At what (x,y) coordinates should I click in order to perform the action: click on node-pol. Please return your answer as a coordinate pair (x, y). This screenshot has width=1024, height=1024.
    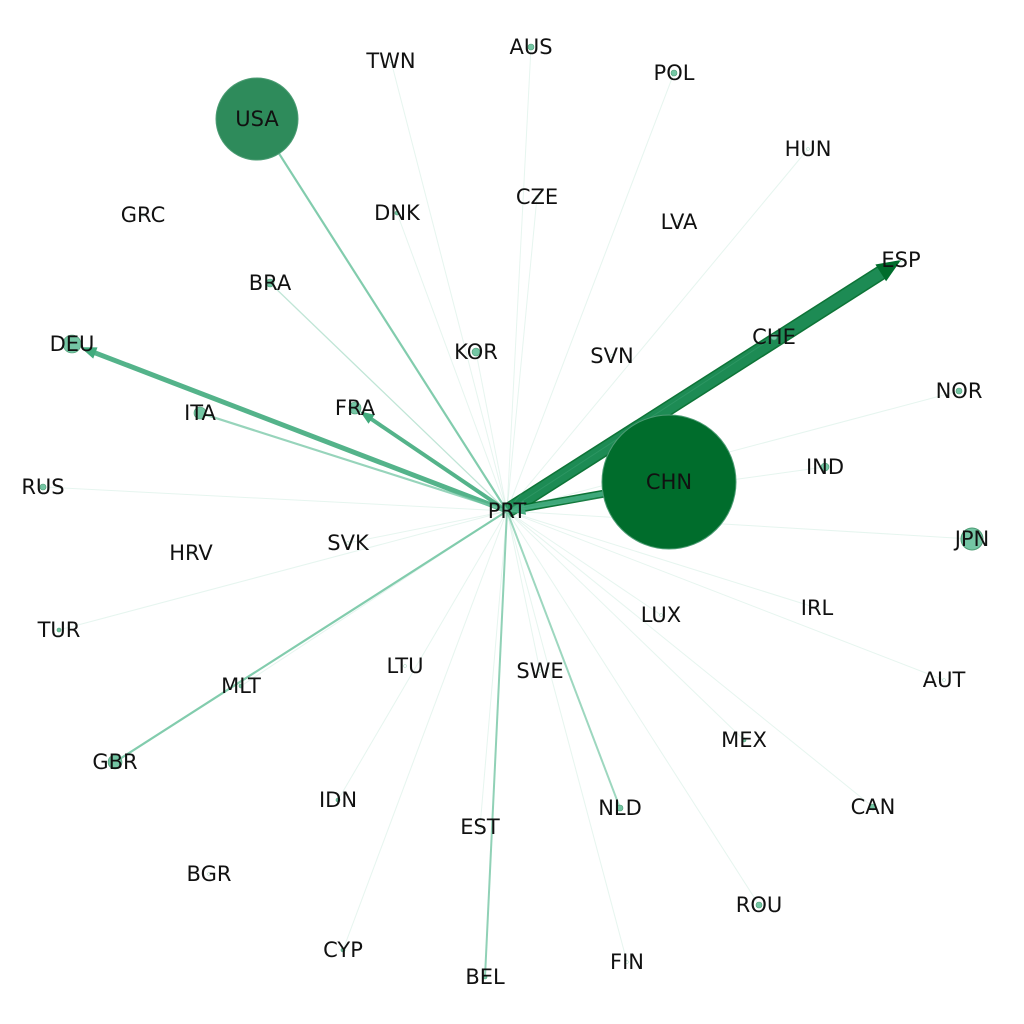
    Looking at the image, I should click on (674, 73).